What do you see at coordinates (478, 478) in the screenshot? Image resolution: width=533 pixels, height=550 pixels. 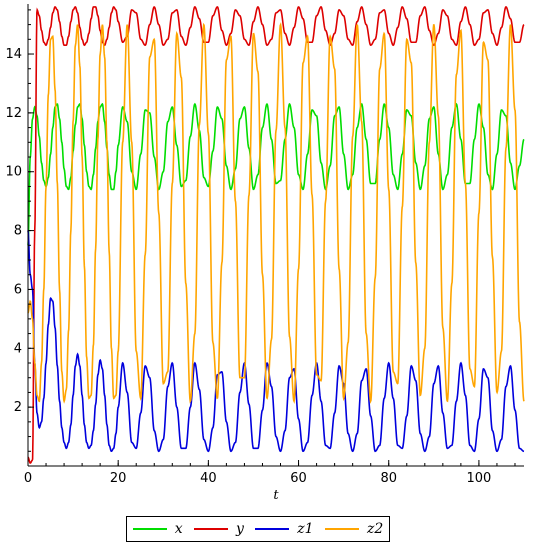 I see `x-tick-label: 100` at bounding box center [478, 478].